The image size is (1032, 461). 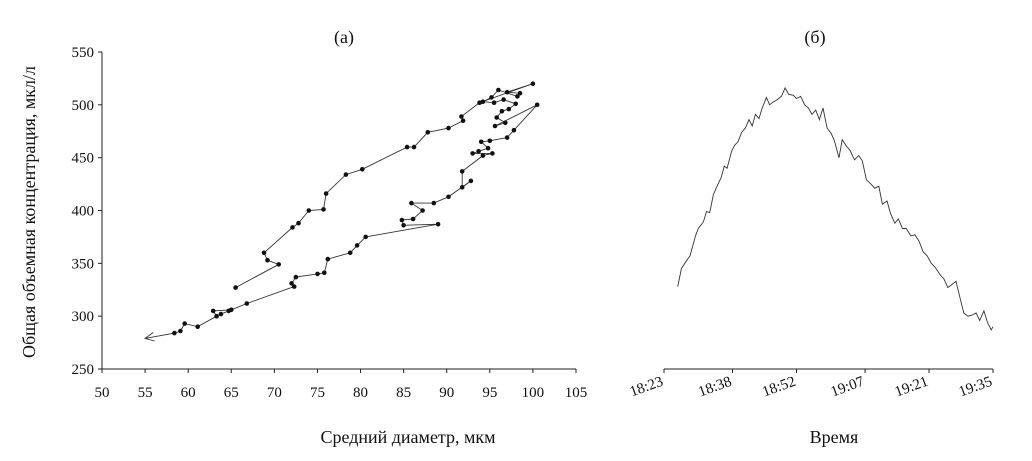 What do you see at coordinates (317, 393) in the screenshot?
I see `panel-a-x-tick-label: 75` at bounding box center [317, 393].